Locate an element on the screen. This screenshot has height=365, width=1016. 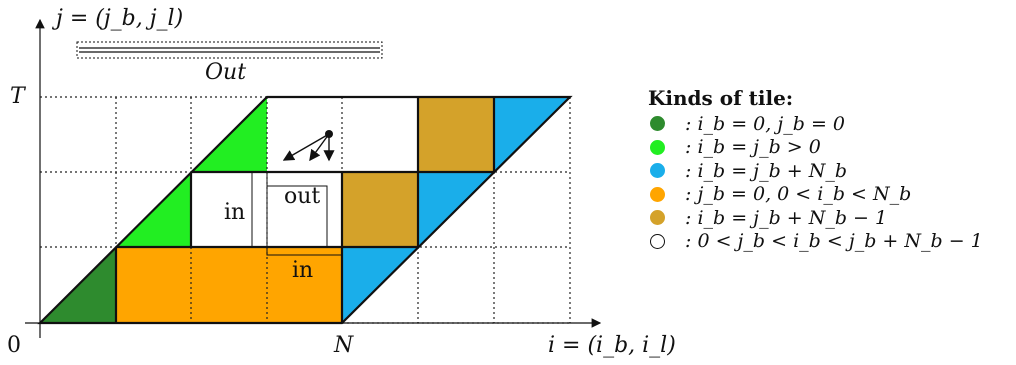
legend-item-white: : 0 < j_b < i_b < j_b + N_b − 1 is located at coordinates (815, 242).